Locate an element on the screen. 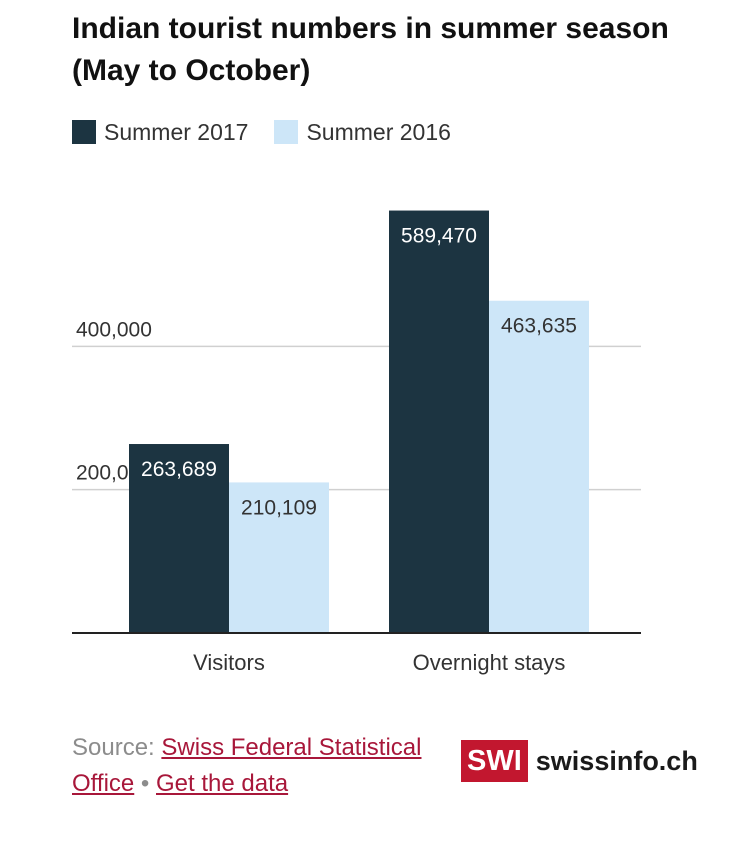 Image resolution: width=749 pixels, height=862 pixels. legend-label-summer-2016: Summer 2016 is located at coordinates (378, 131).